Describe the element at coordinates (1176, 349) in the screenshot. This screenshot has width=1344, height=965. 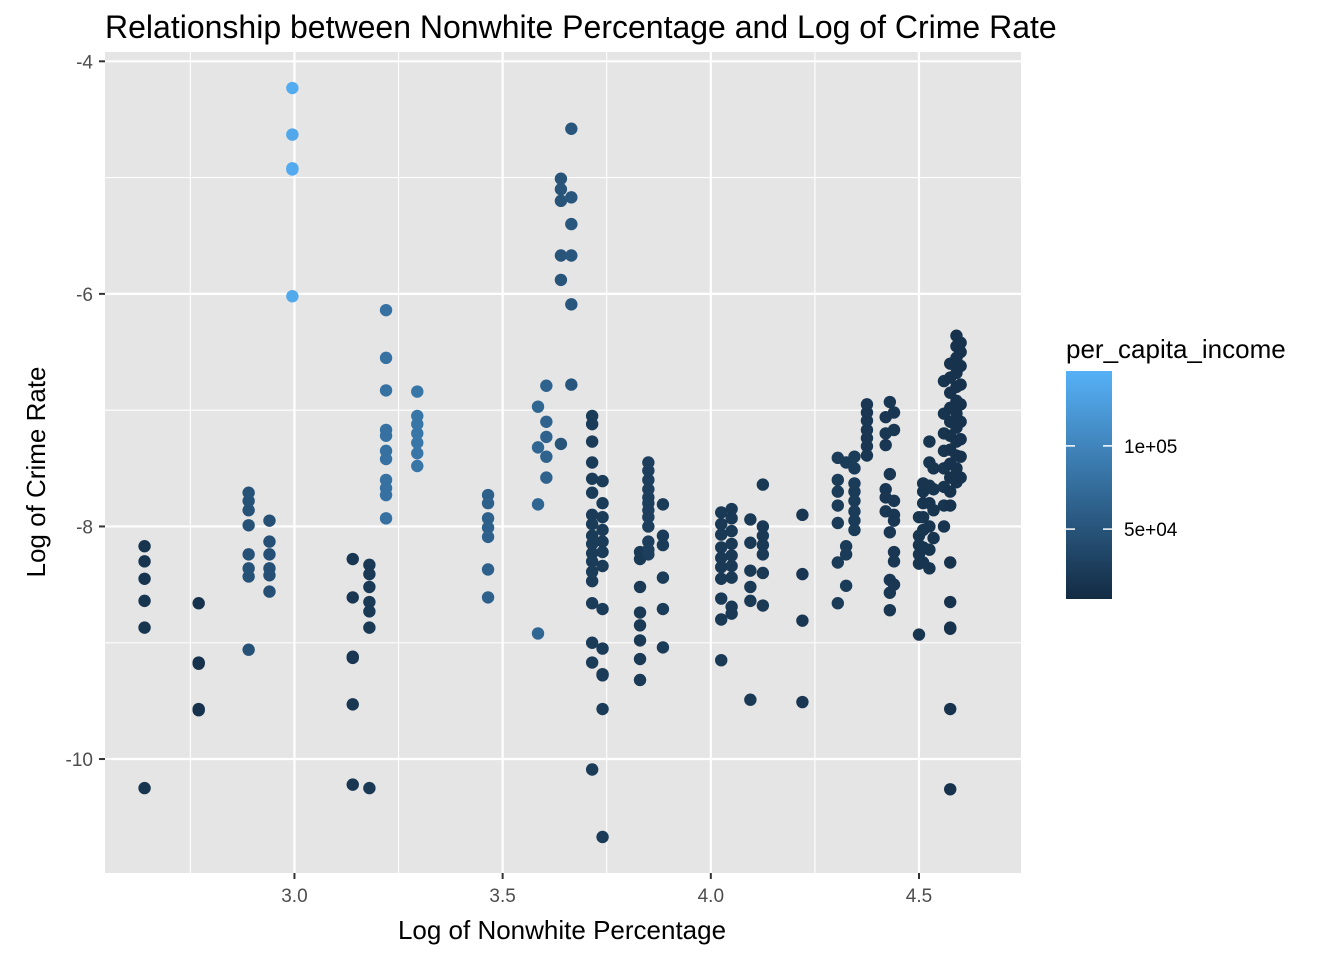
I see `legend-title: per_capita_income` at that location.